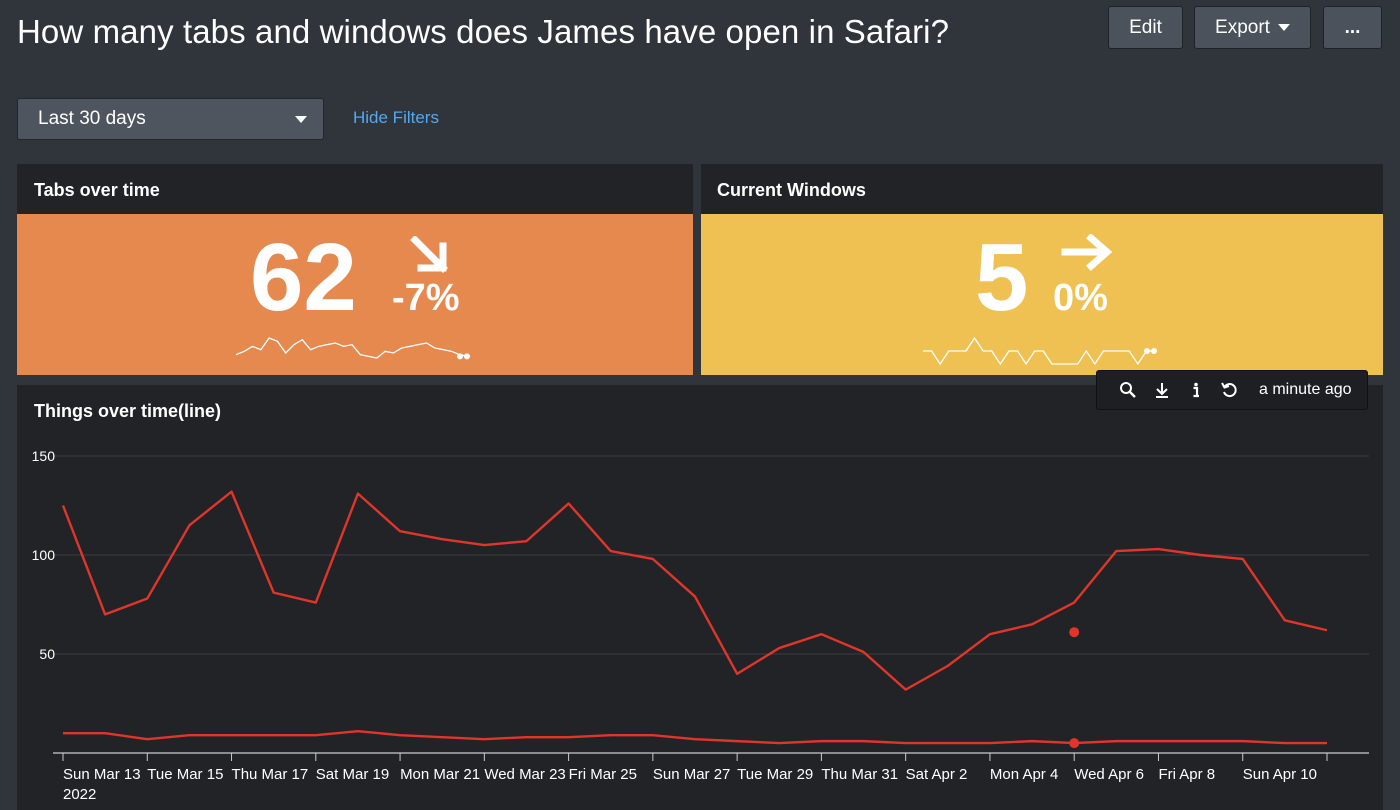  I want to click on panel-title: Things over time(line), so click(128, 411).